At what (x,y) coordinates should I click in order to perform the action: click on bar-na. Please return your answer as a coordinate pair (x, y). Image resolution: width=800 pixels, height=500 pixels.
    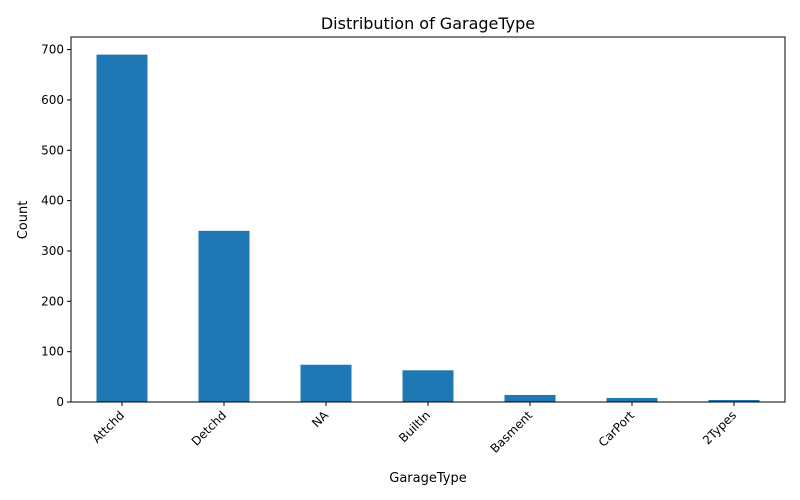
    Looking at the image, I should click on (326, 383).